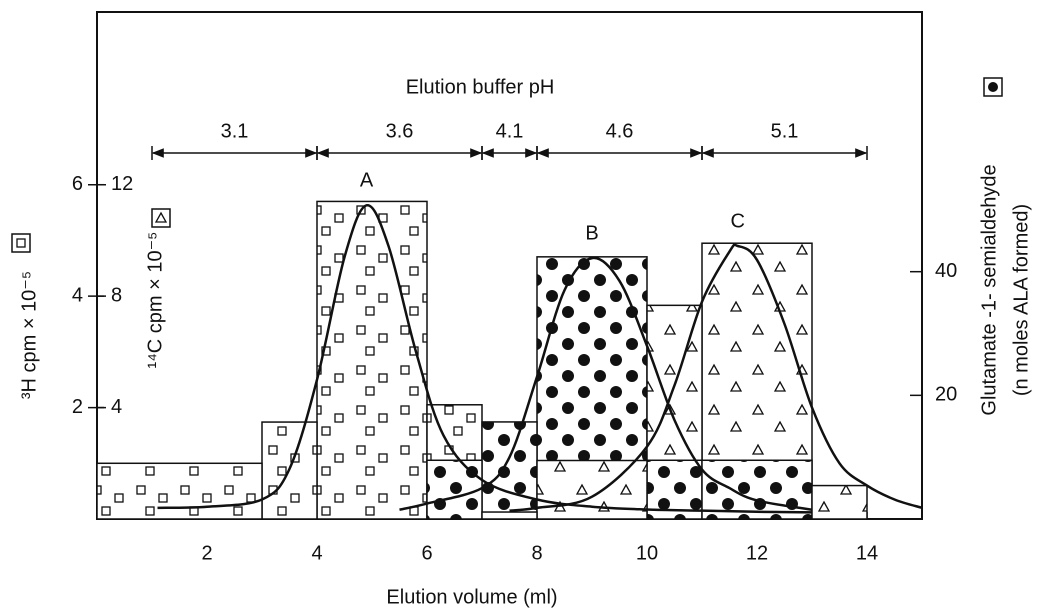  I want to click on x-tick-label: 8, so click(536, 553).